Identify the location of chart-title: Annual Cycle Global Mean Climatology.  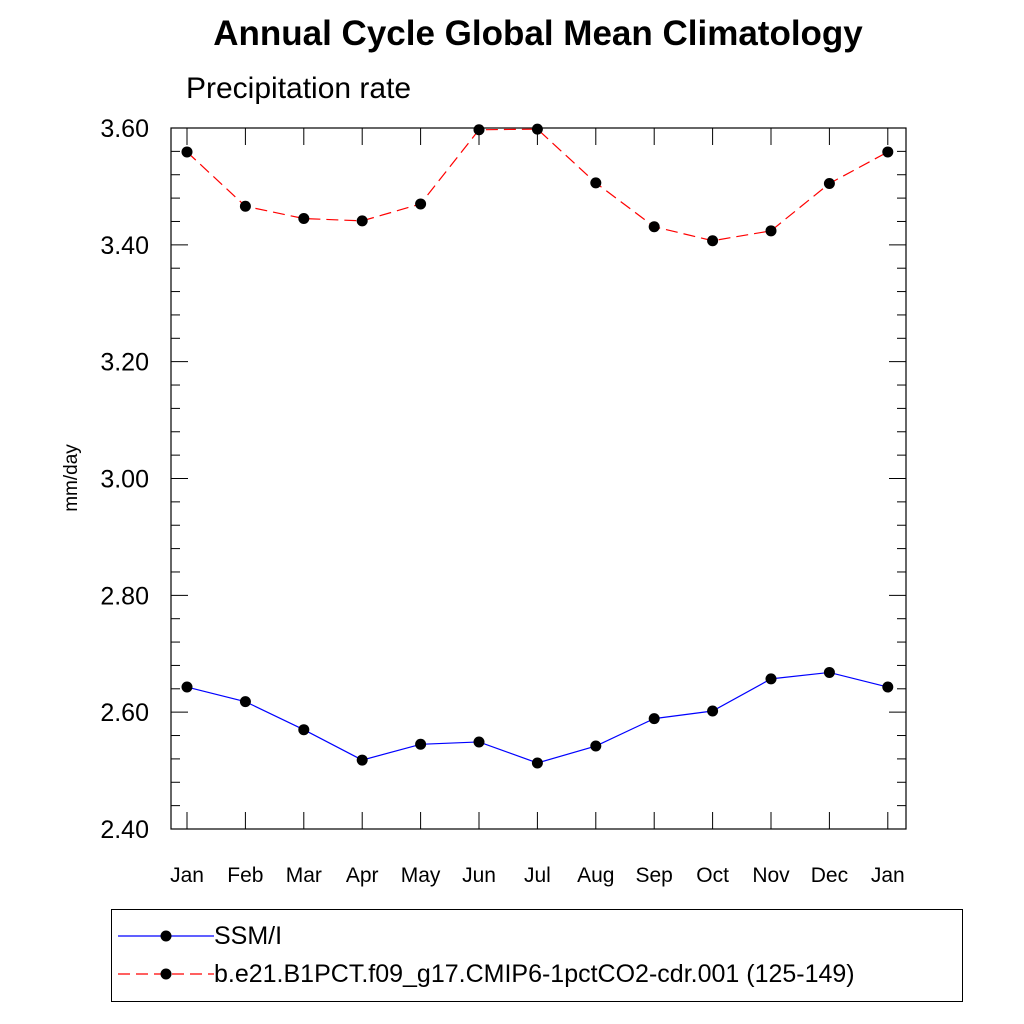
(538, 33).